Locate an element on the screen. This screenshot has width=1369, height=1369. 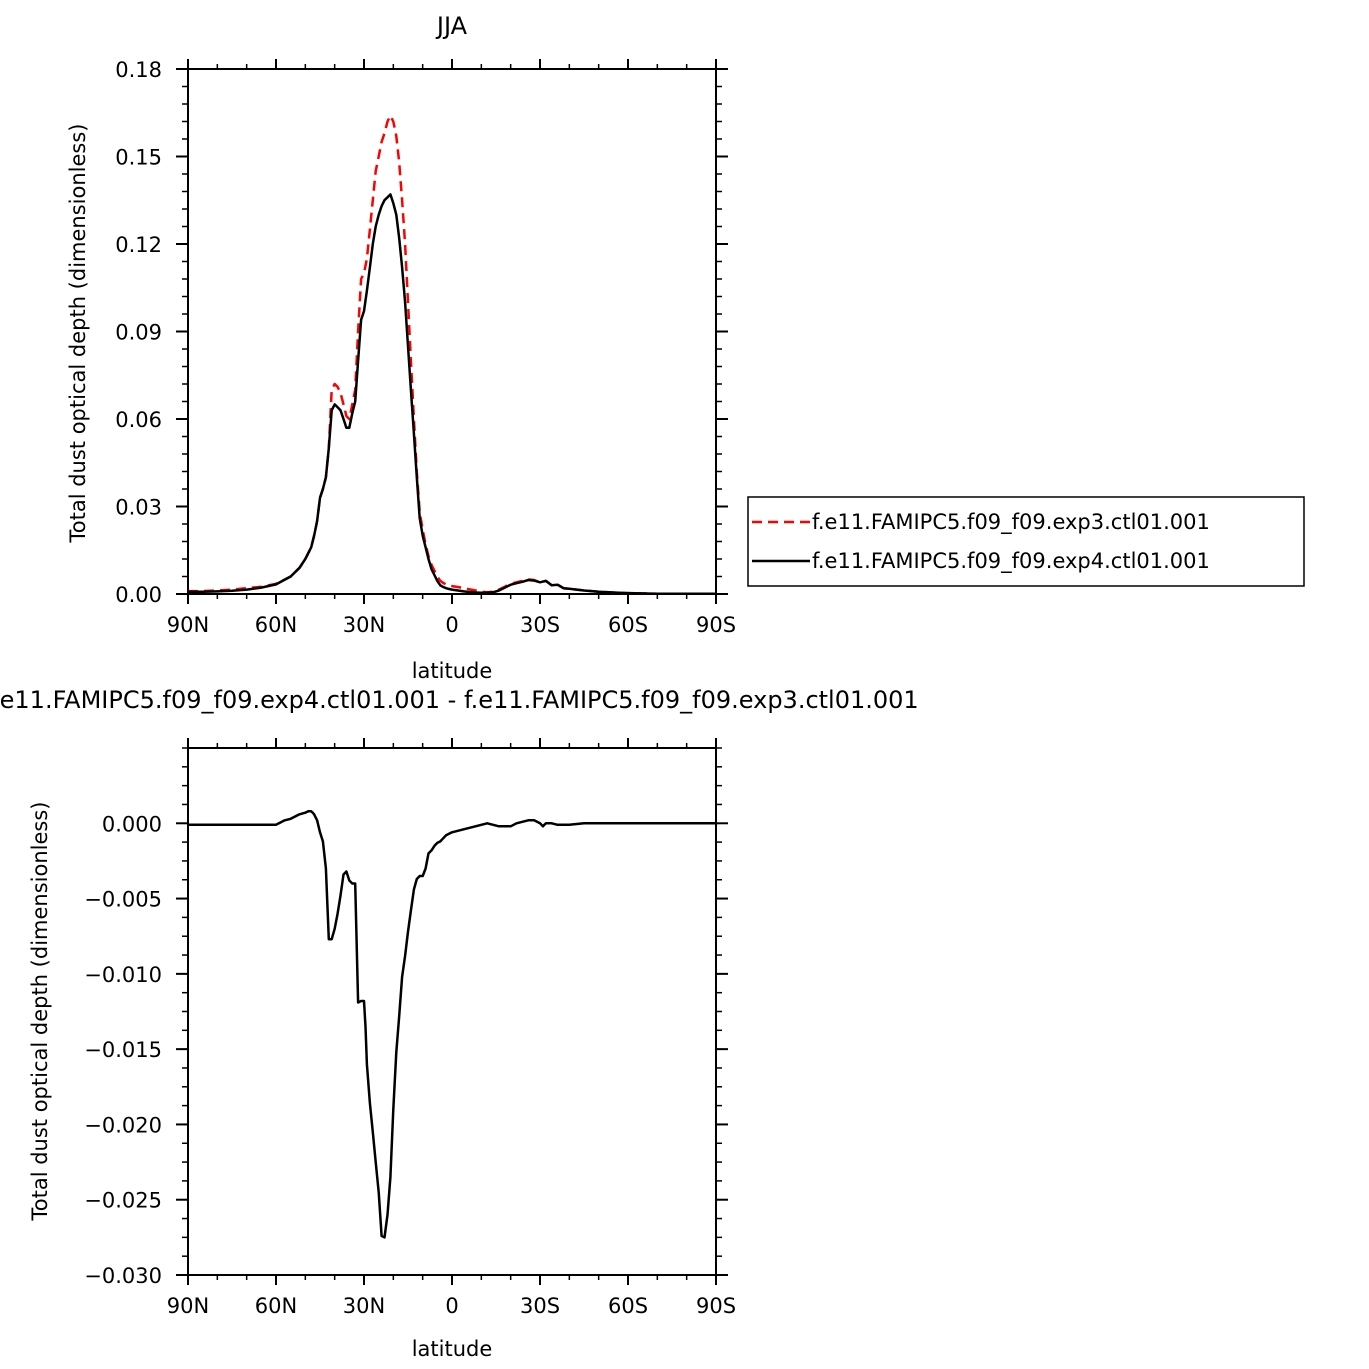
y-tick-label: 0.03 is located at coordinates (138, 508).